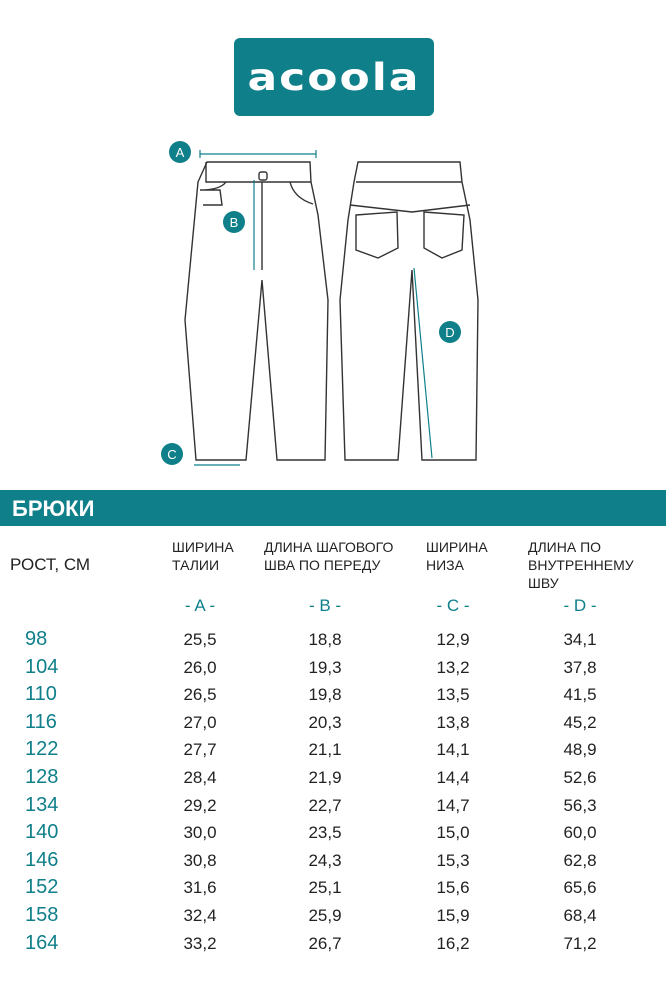 Image resolution: width=666 pixels, height=1000 pixels. What do you see at coordinates (53, 508) in the screenshot?
I see `section-title: БРЮКИ` at bounding box center [53, 508].